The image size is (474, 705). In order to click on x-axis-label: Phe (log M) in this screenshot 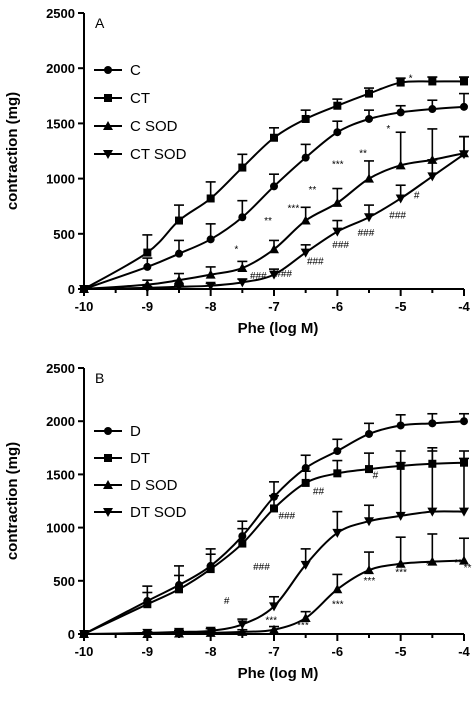, I will do `click(278, 328)`.